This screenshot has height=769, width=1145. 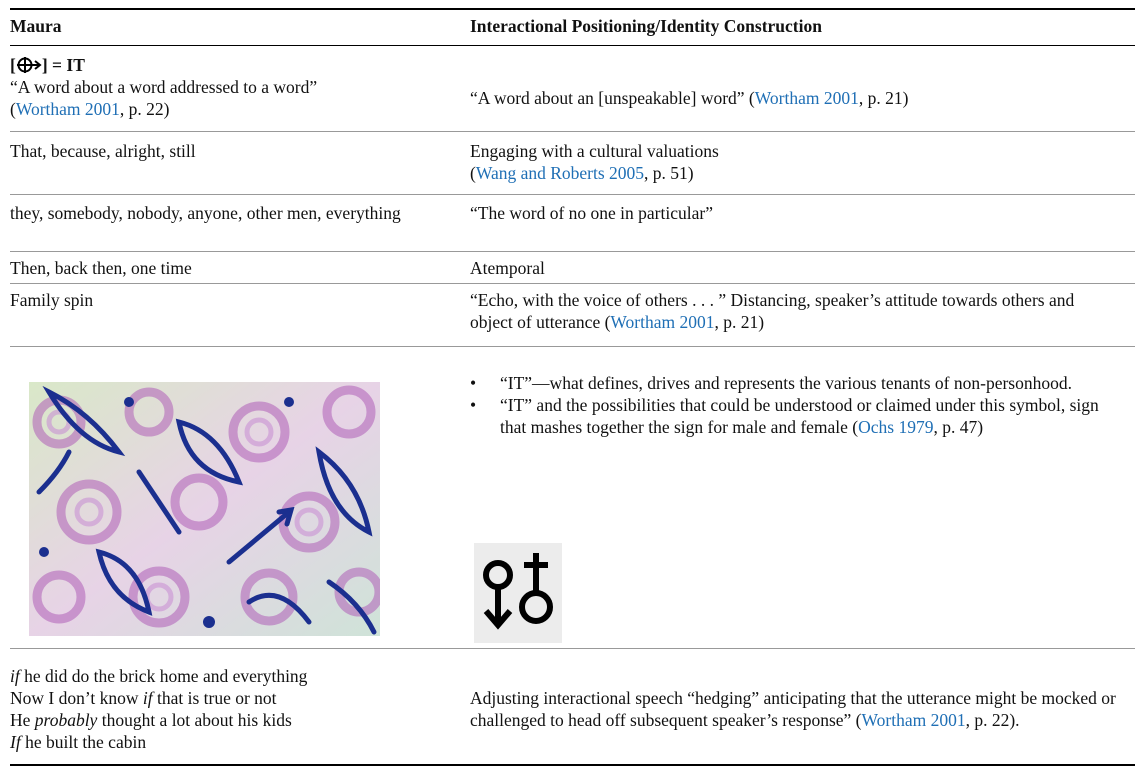 I want to click on citation-link: Wang and Roberts 2005, so click(x=560, y=173).